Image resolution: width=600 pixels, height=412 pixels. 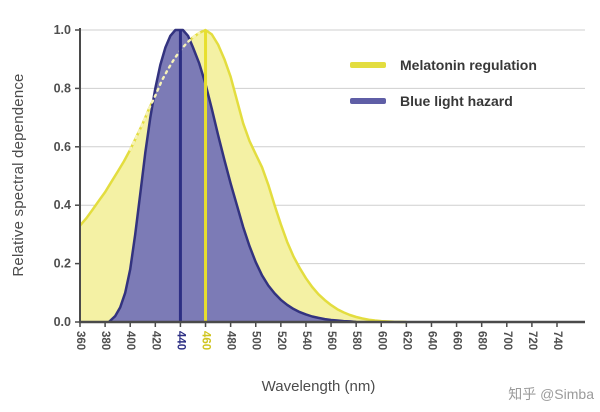 What do you see at coordinates (281, 340) in the screenshot?
I see `x-tick-label: 520` at bounding box center [281, 340].